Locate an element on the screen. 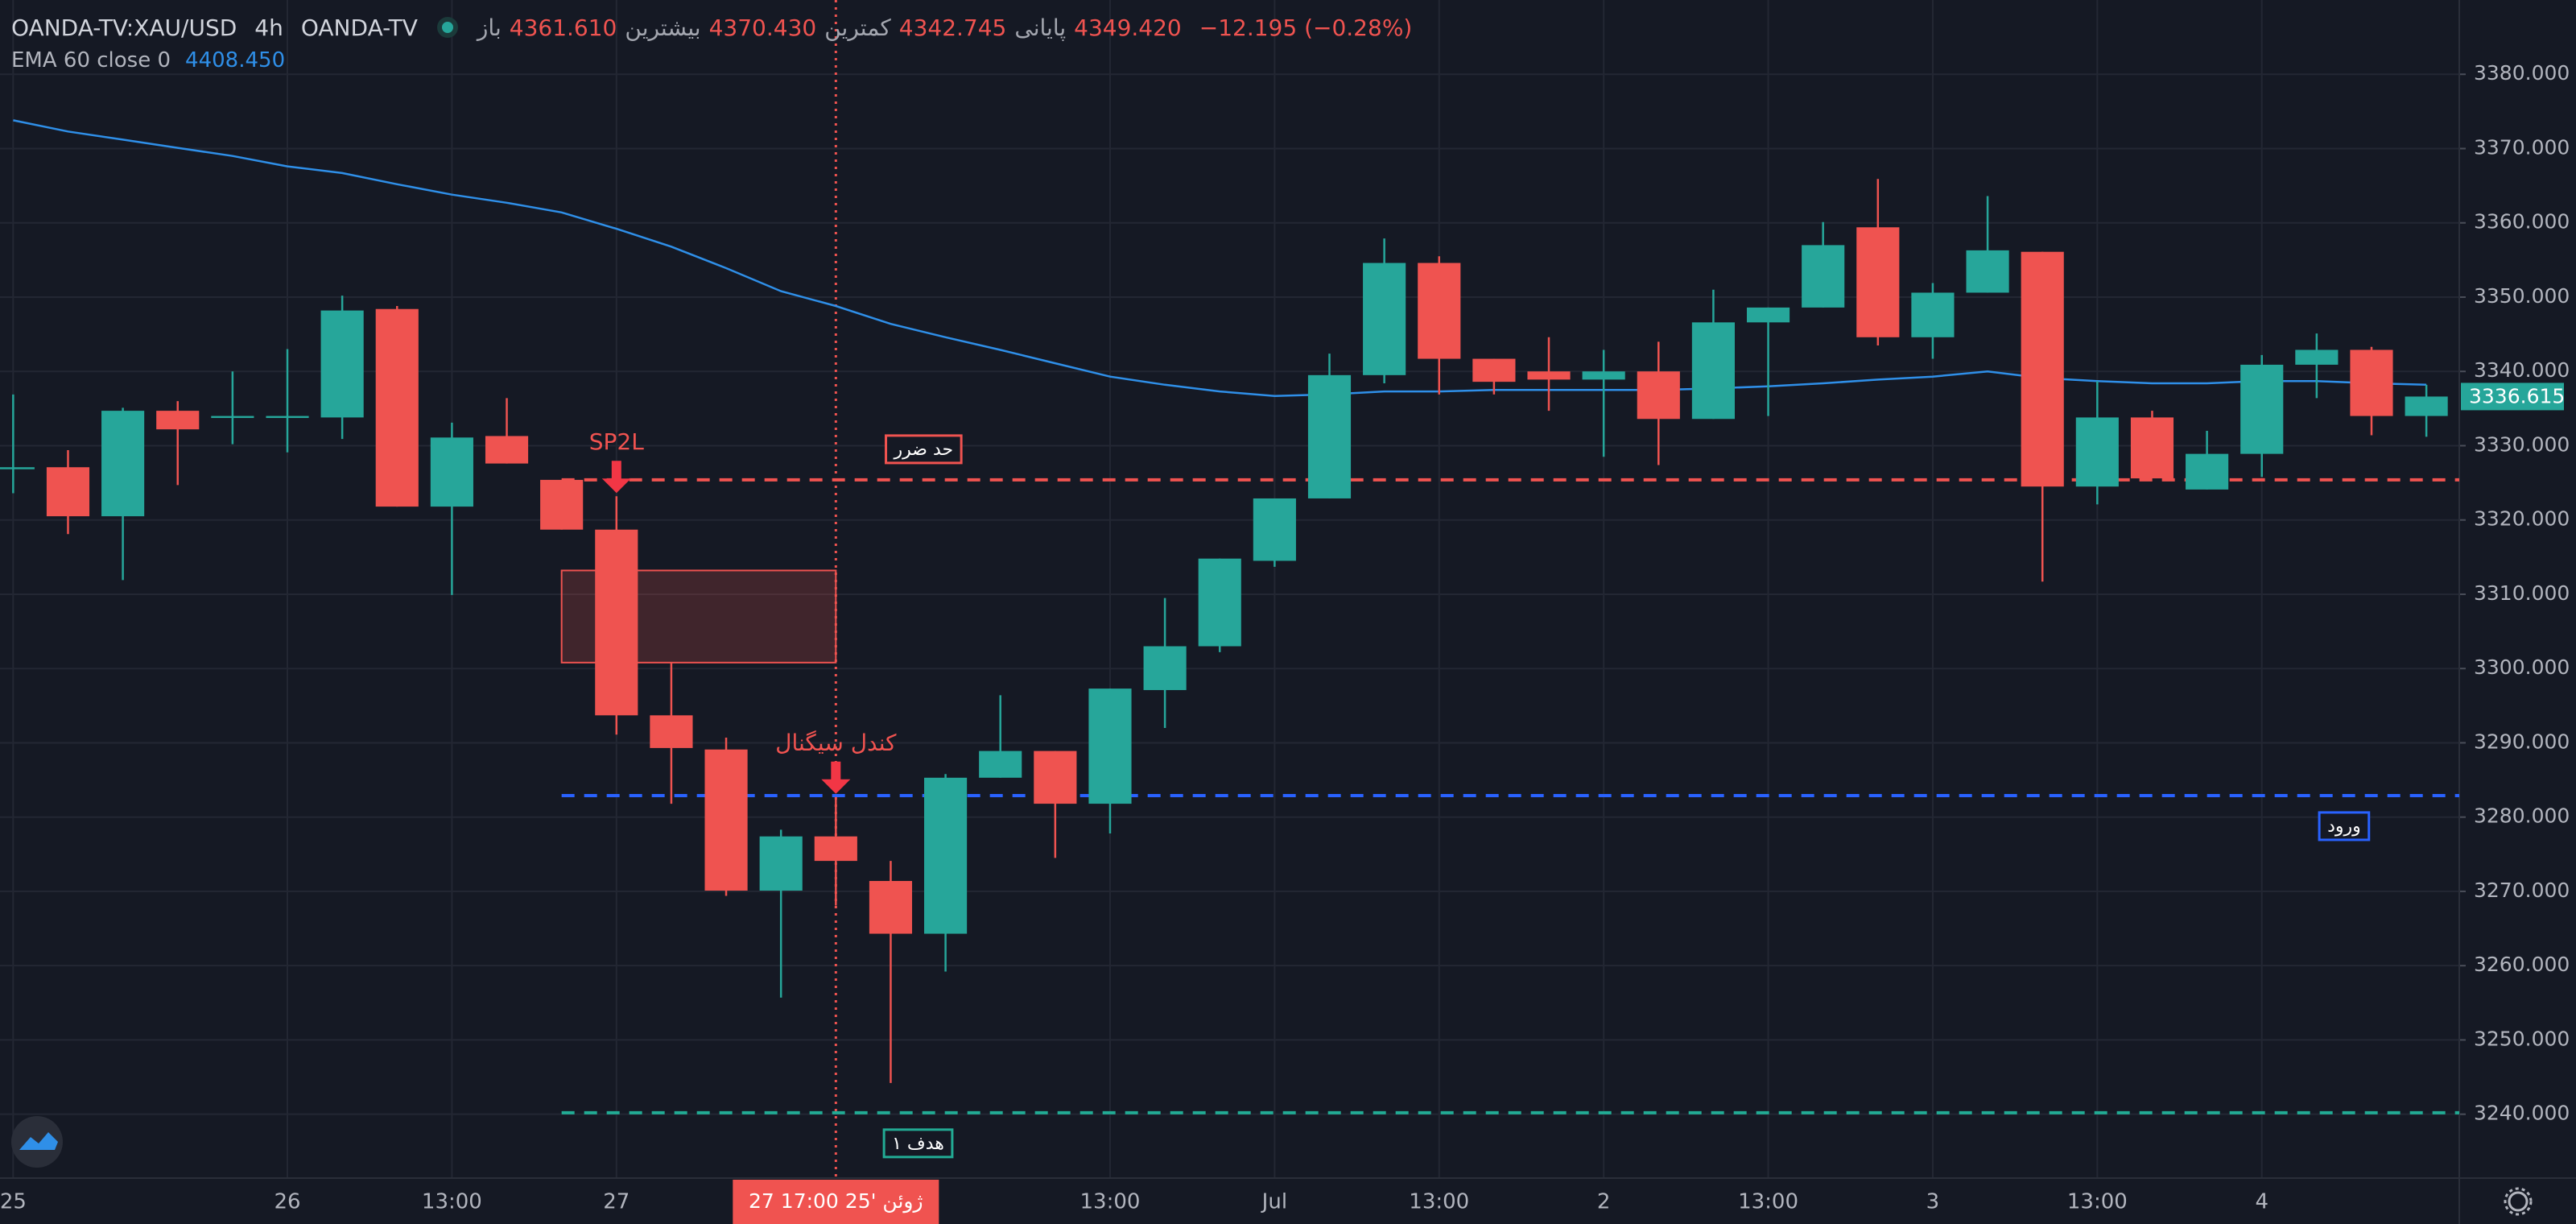 The image size is (2576, 1224). crosshair-label-box is located at coordinates (836, 1202).